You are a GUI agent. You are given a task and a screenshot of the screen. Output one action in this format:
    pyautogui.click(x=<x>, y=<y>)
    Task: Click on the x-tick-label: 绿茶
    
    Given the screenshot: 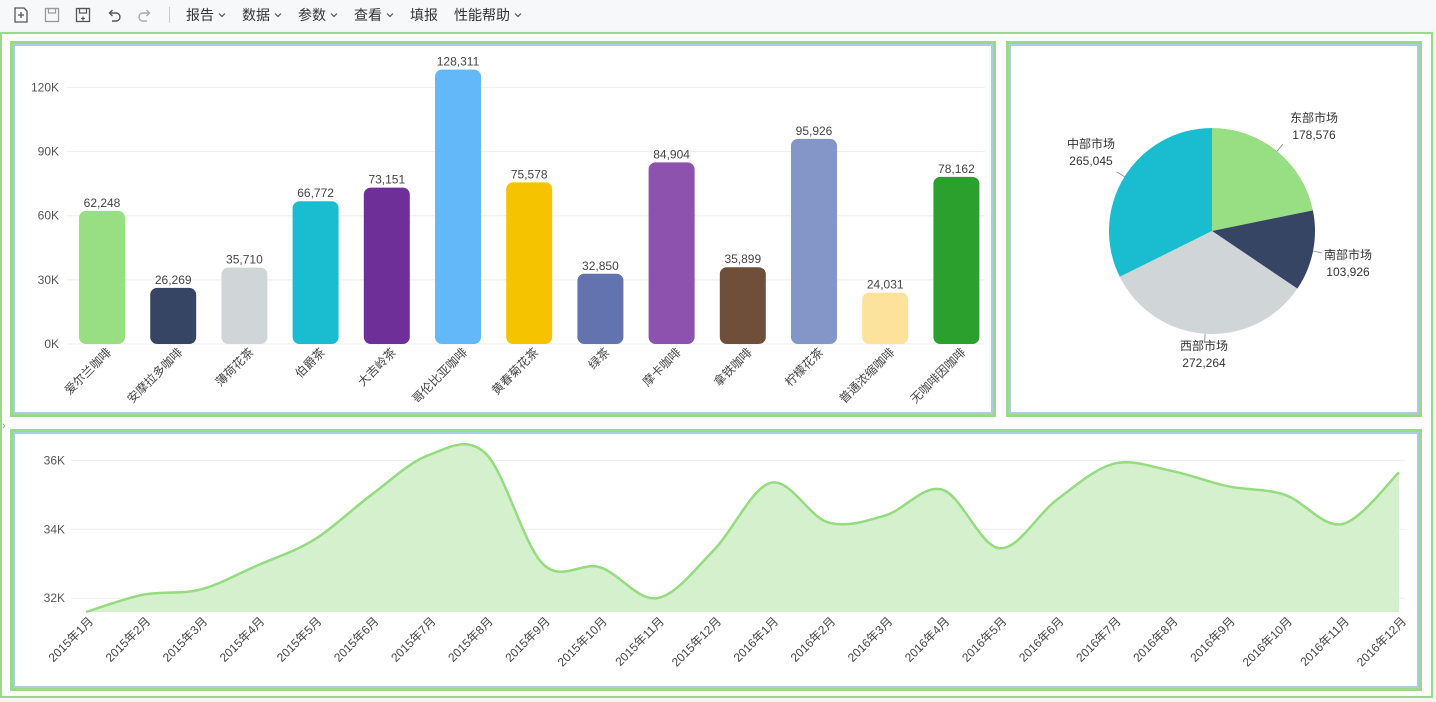 What is the action you would take?
    pyautogui.click(x=599, y=359)
    